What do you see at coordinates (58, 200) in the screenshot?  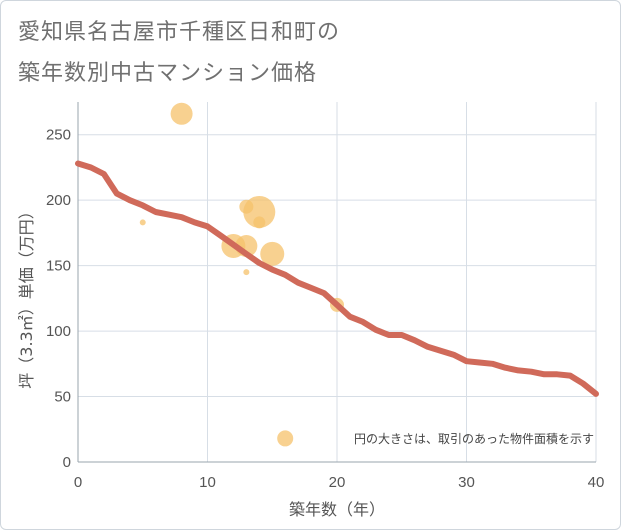 I see `y-tick-label: 200` at bounding box center [58, 200].